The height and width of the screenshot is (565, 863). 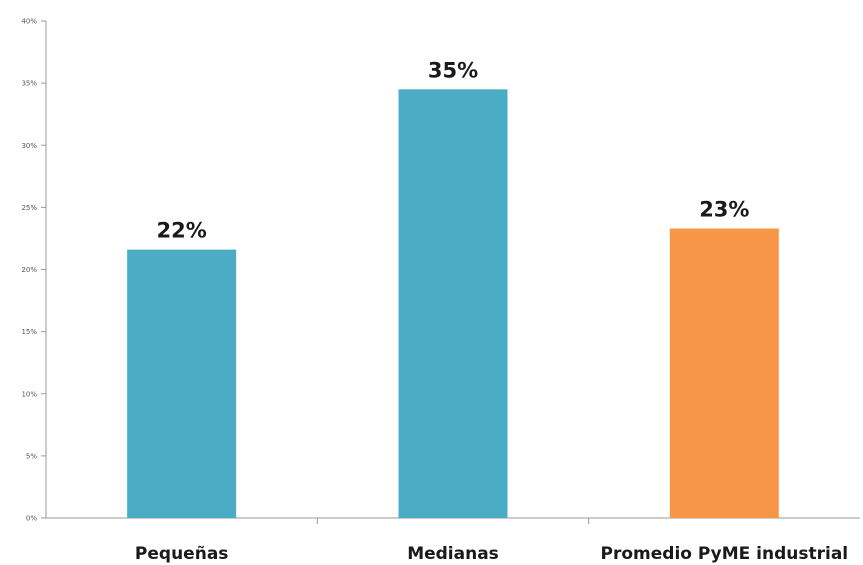 What do you see at coordinates (182, 231) in the screenshot?
I see `data-label: 22%` at bounding box center [182, 231].